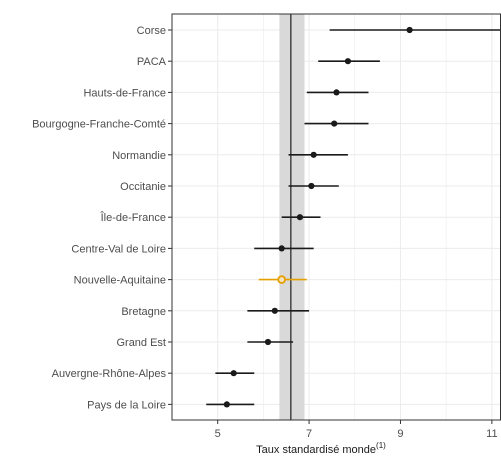 The height and width of the screenshot is (463, 501). Describe the element at coordinates (400, 434) in the screenshot. I see `x-tick-label: 9` at that location.